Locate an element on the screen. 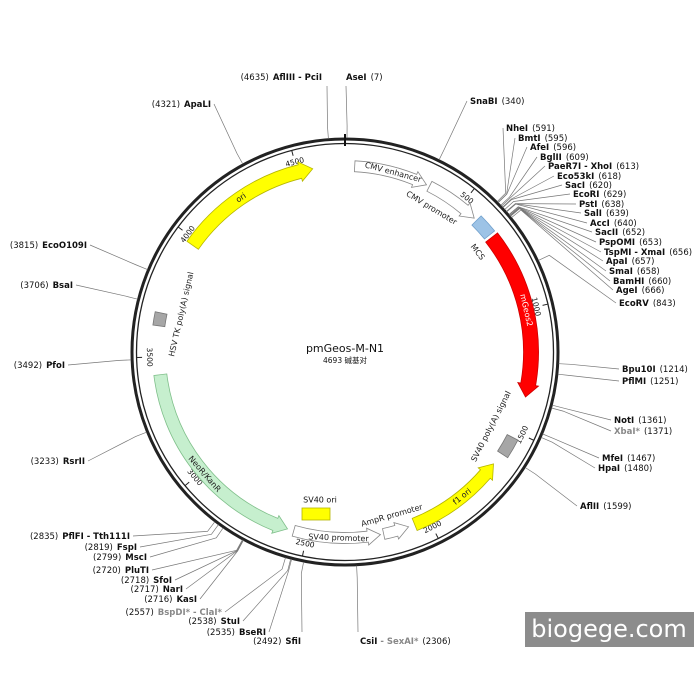  site-name: EcoO109I is located at coordinates (64, 246).